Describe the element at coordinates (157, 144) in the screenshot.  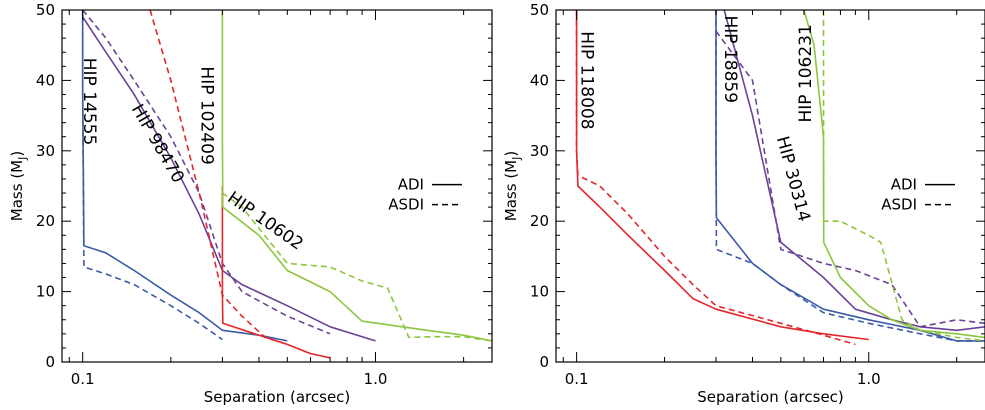
I see `series-label: HIP 98470` at that location.